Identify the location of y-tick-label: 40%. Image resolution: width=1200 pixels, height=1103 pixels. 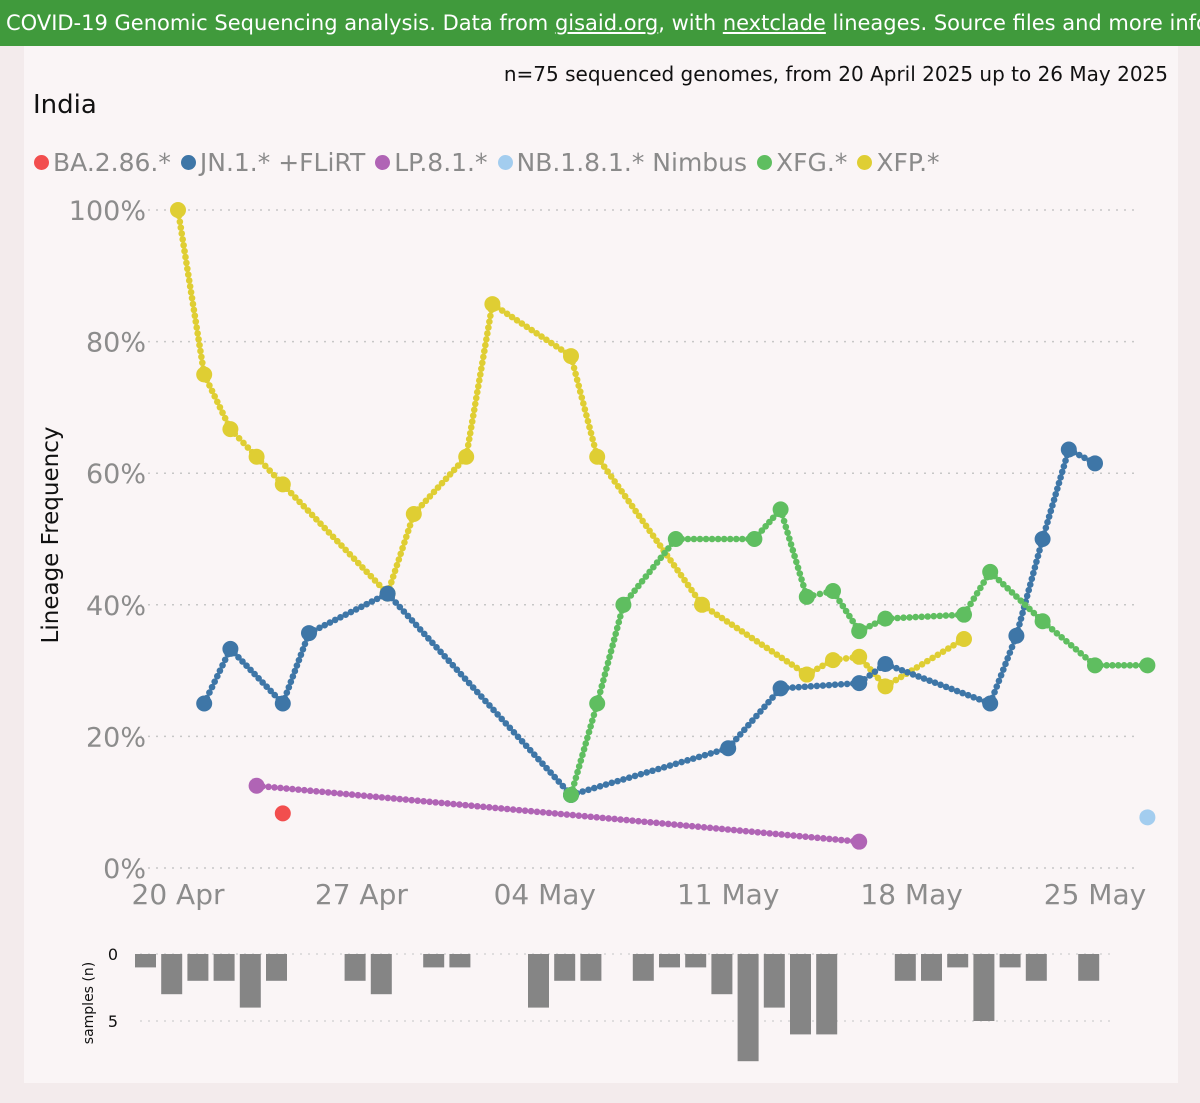
(116, 606).